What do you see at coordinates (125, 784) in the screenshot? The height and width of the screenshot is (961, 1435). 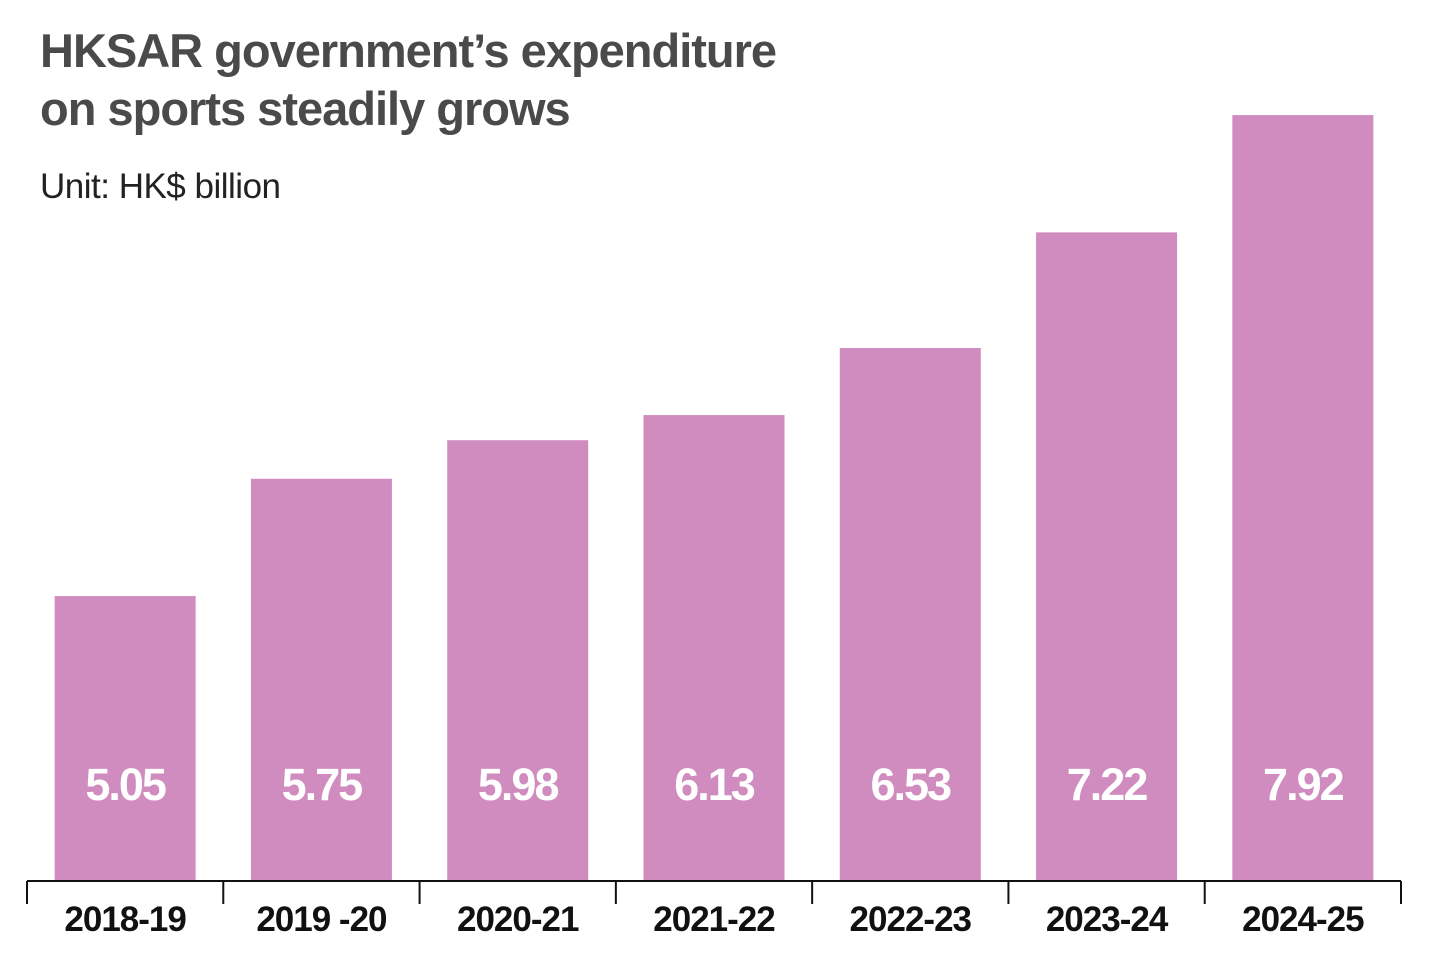 I see `bar-value-label: 5.05` at bounding box center [125, 784].